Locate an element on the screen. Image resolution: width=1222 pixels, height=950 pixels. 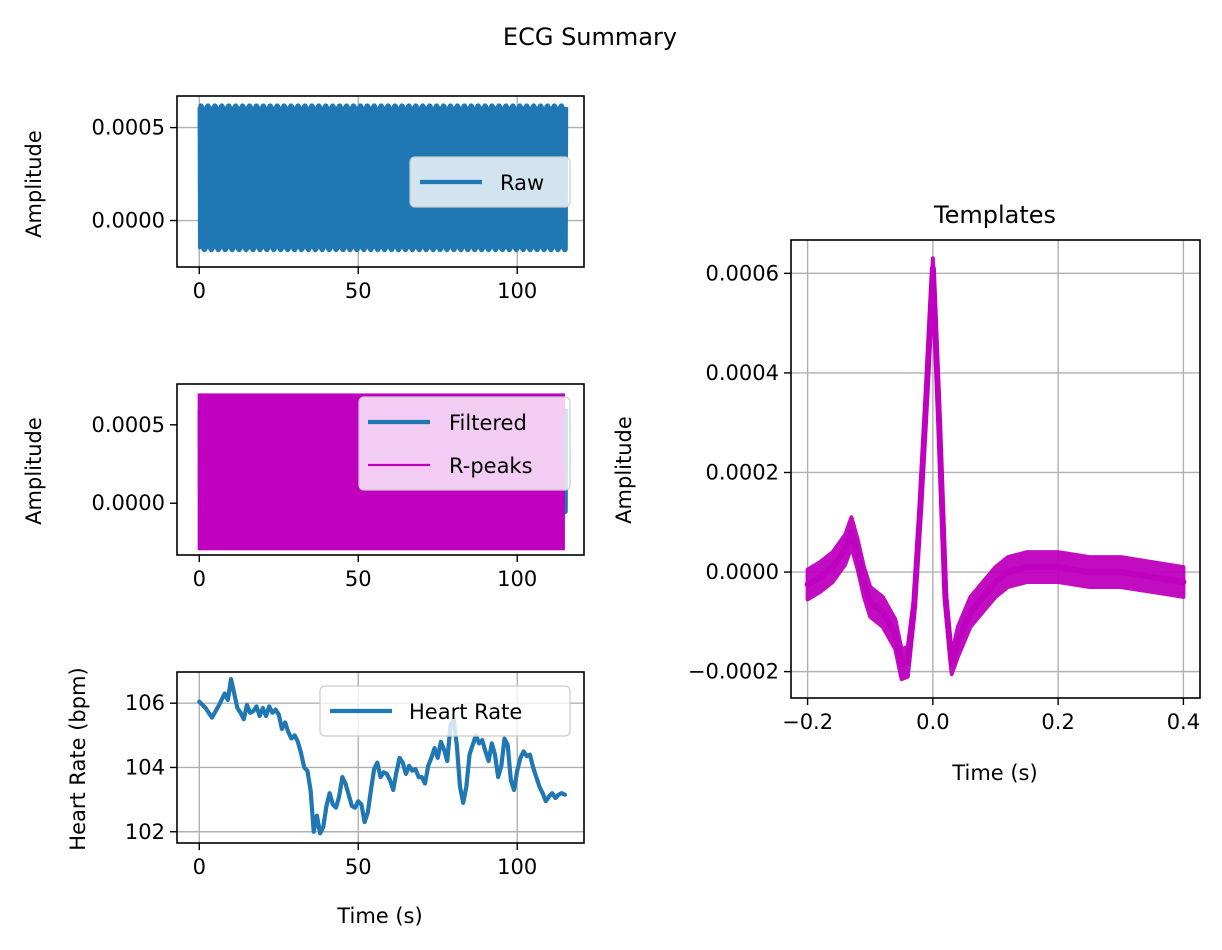
raw-xtick-label: 100 is located at coordinates (517, 291).